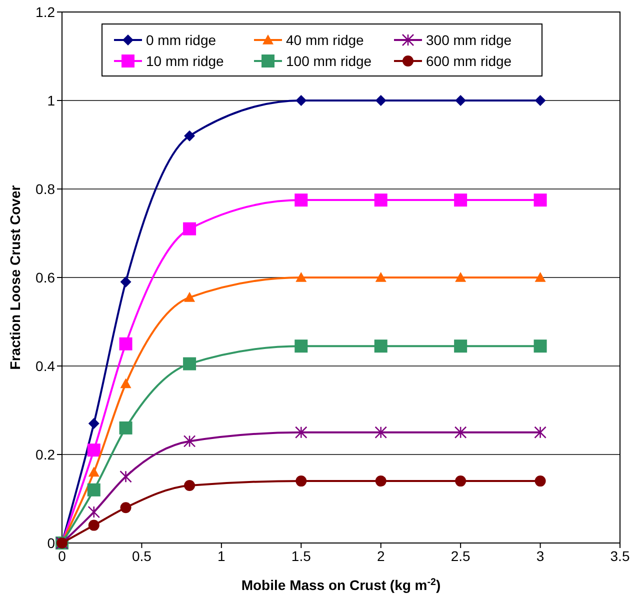 This screenshot has width=631, height=600. I want to click on y-axis-title: Fraction Loose Crust Cover, so click(15, 277).